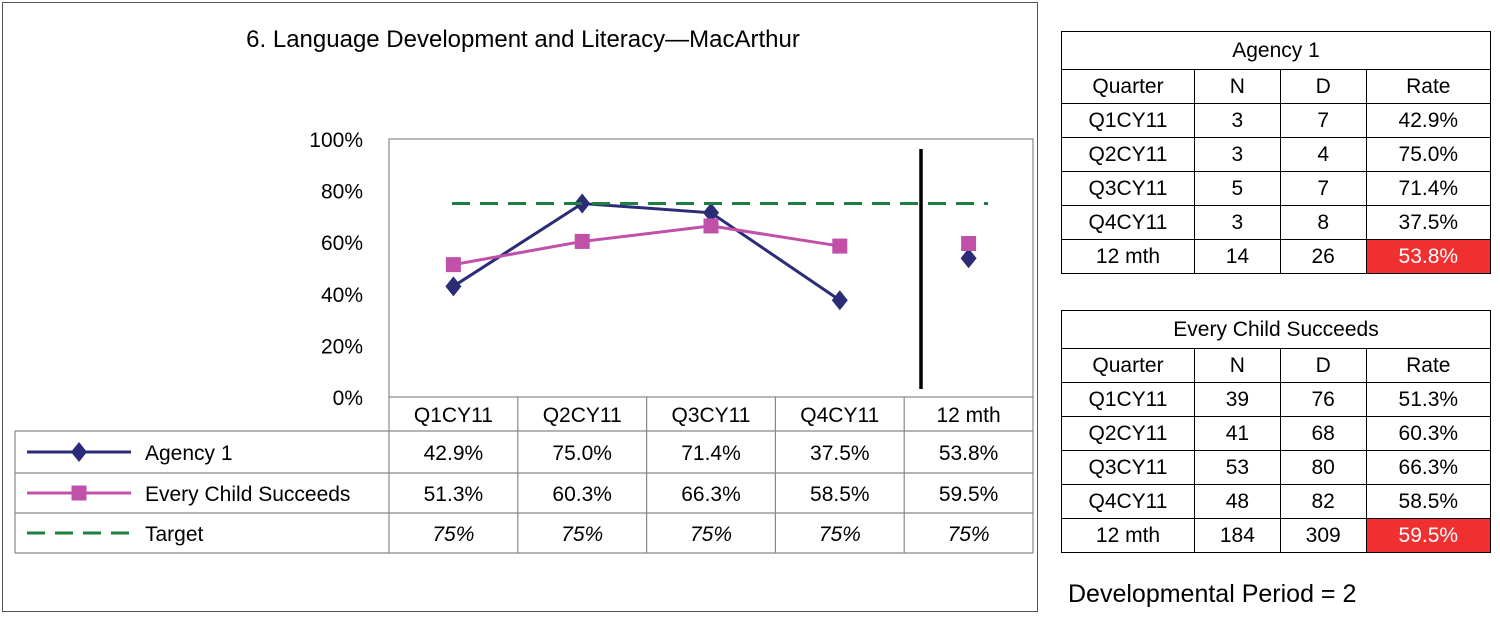 The image size is (1500, 618). I want to click on table-cell: 4, so click(1323, 154).